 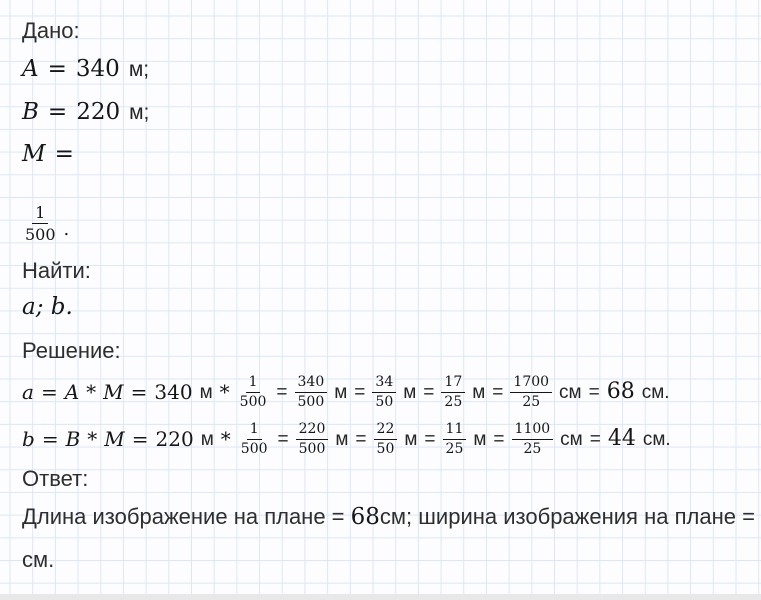 I want to click on fraction-numerator: 220, so click(x=312, y=430).